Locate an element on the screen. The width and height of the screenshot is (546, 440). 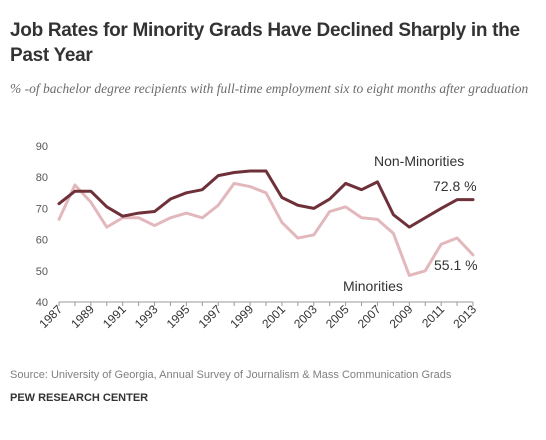
x-tick-label: 2009 is located at coordinates (401, 316).